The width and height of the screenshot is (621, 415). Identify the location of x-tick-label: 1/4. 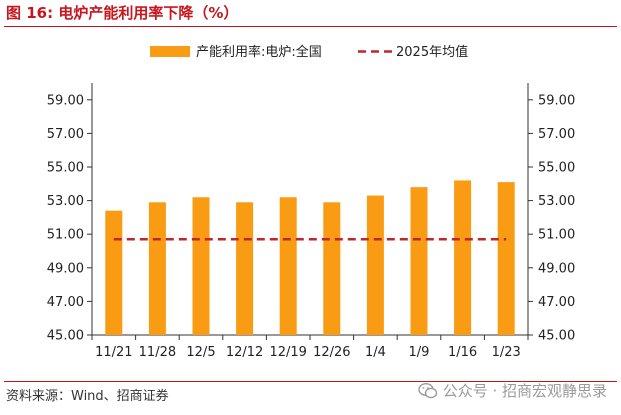
(375, 352).